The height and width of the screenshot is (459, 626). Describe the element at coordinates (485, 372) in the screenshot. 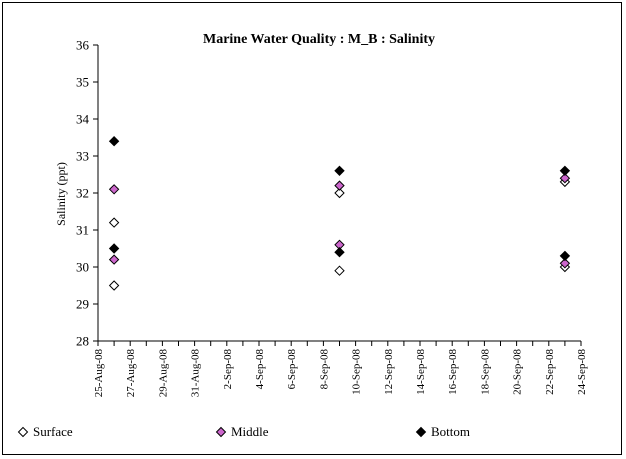

I see `x-tick-label: 18-Sep-08` at that location.